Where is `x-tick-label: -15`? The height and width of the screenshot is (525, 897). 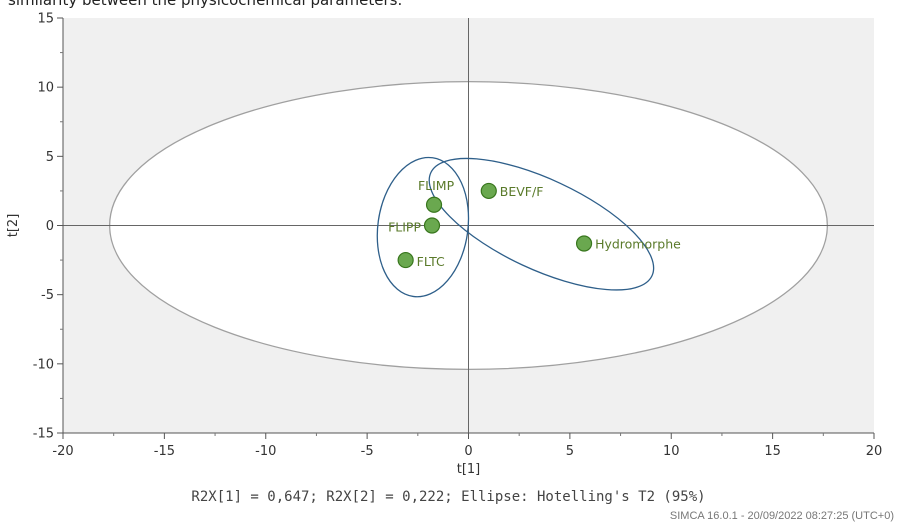 x-tick-label: -15 is located at coordinates (164, 451).